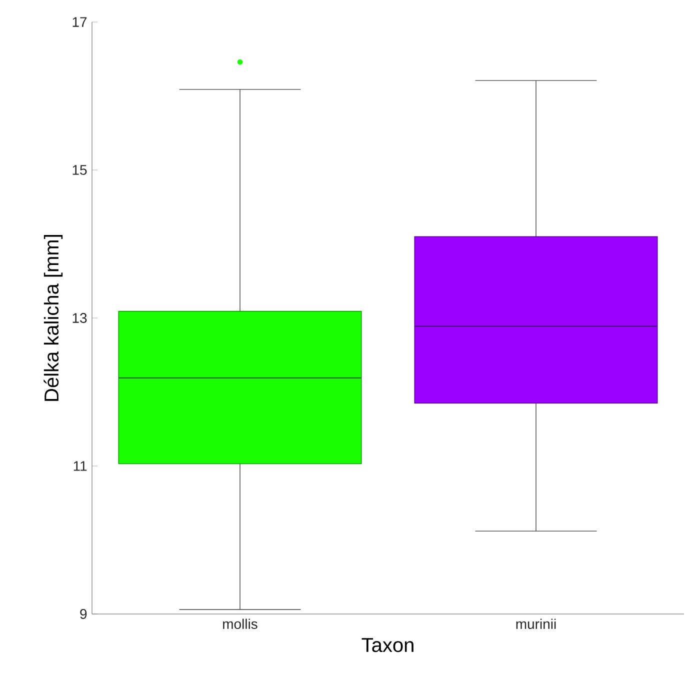  I want to click on x-axis-title: Taxon, so click(388, 645).